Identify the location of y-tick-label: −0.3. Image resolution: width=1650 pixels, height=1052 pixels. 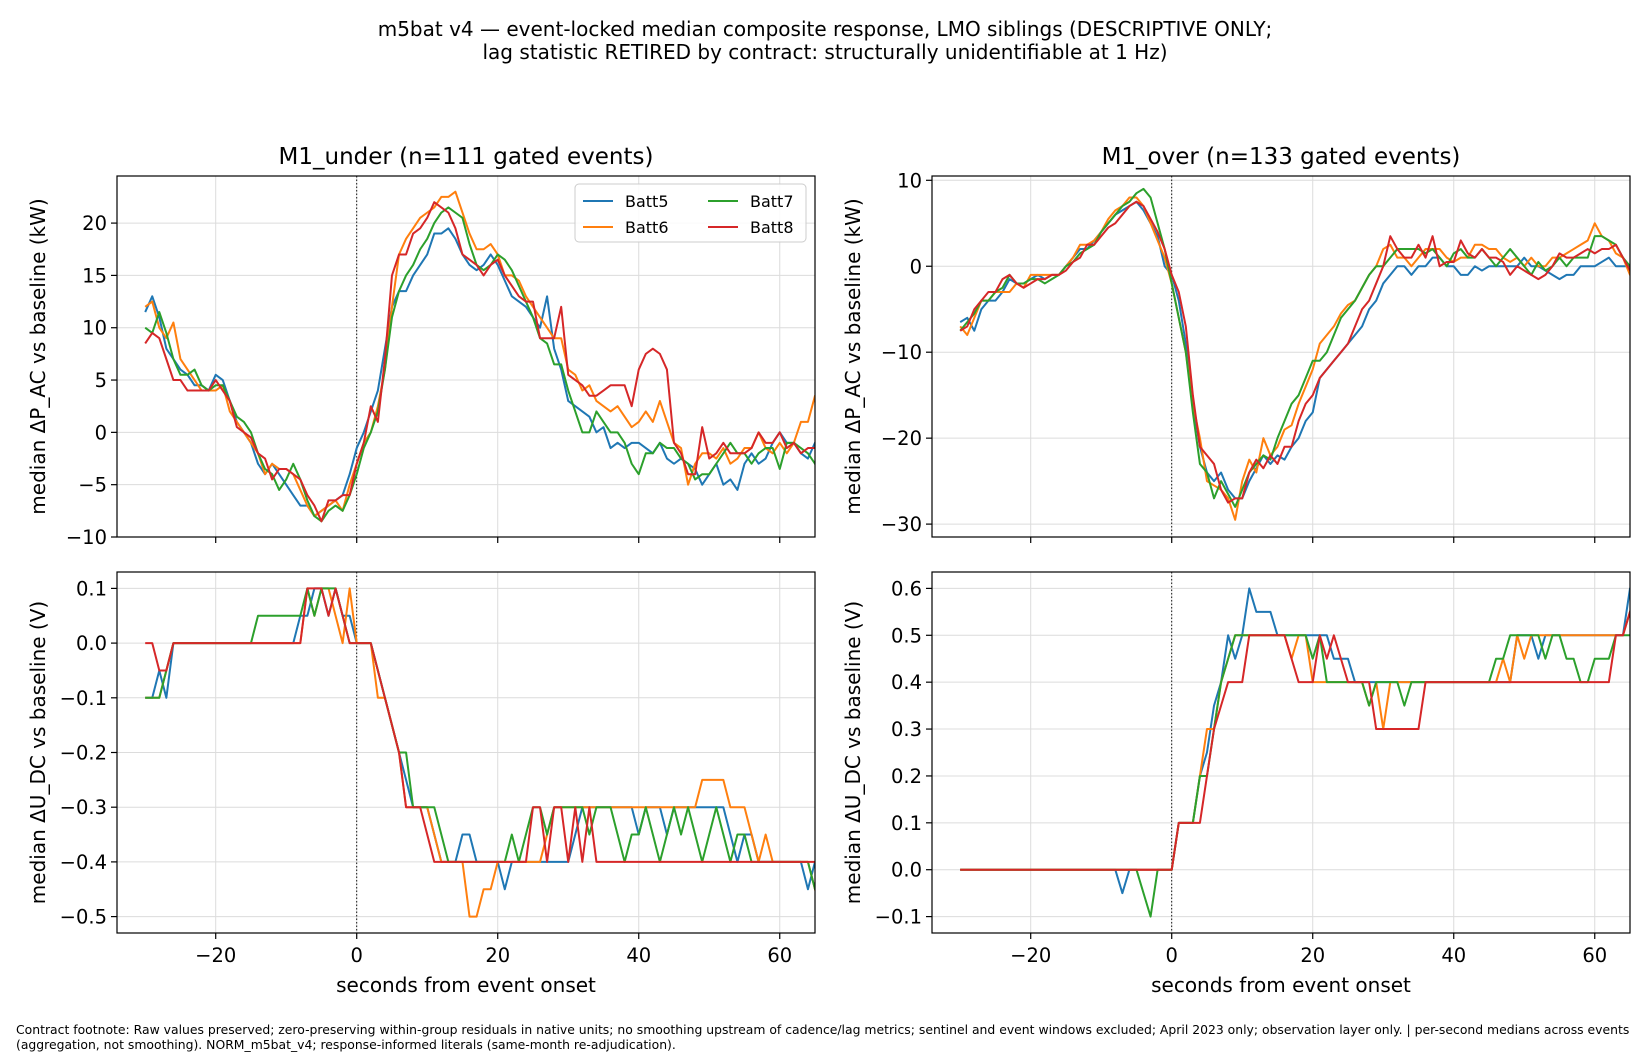
(83, 807).